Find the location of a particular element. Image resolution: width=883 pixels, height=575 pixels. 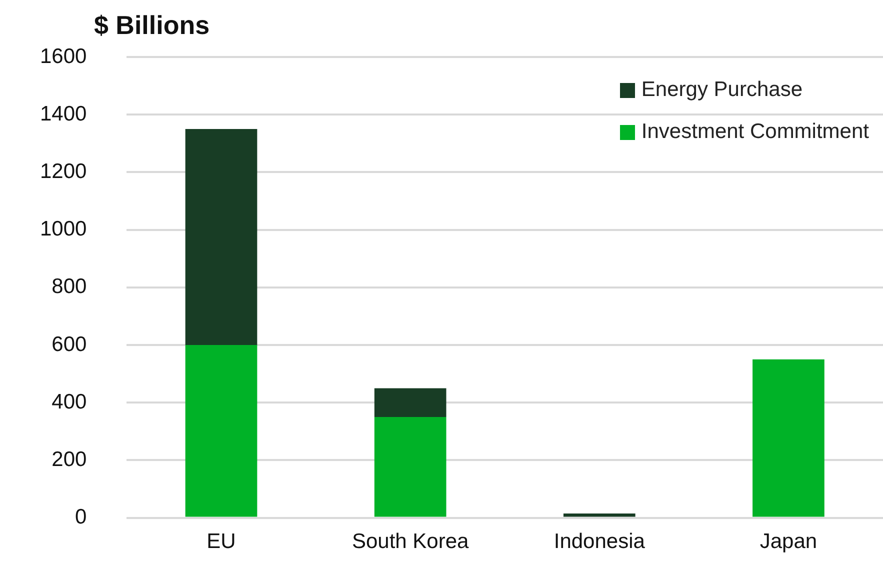

y-axis-title: $ Billions is located at coordinates (152, 25).